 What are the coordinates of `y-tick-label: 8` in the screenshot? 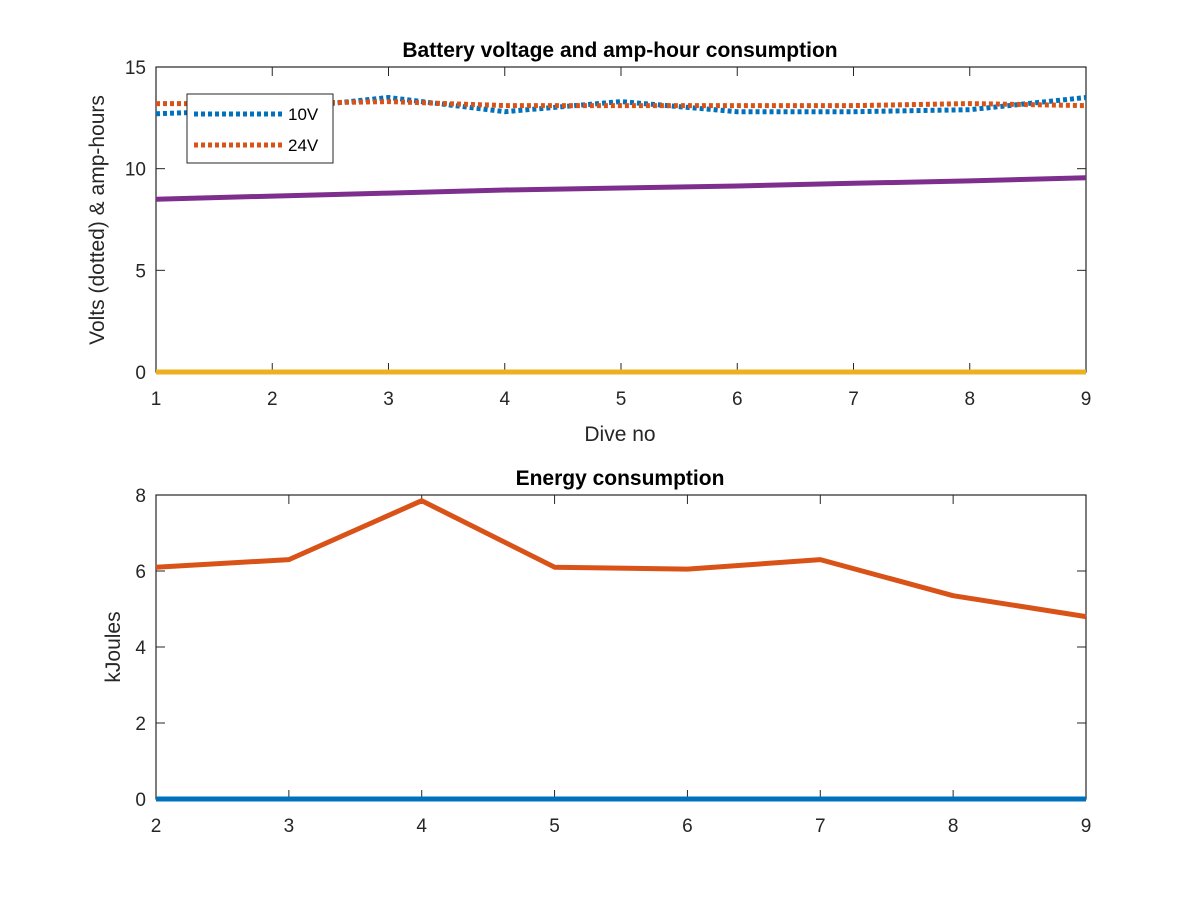 It's located at (140, 496).